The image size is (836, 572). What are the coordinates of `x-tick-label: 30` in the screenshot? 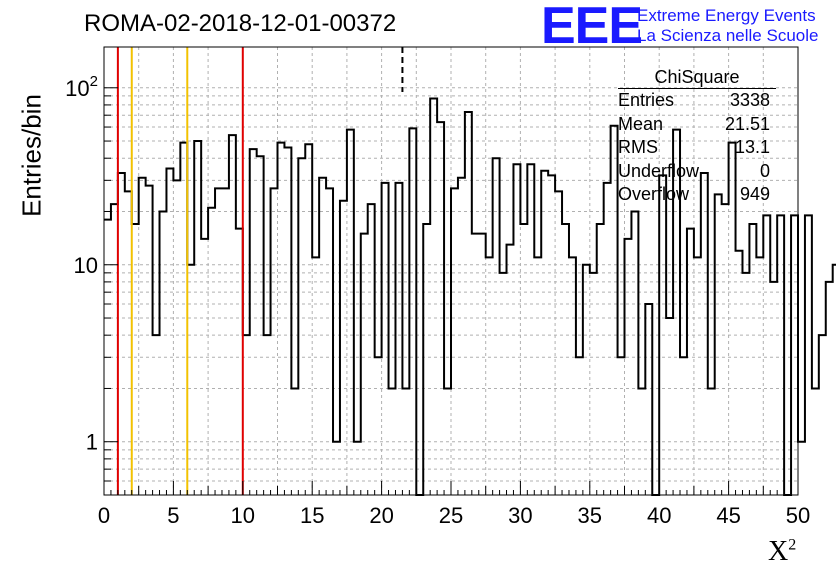 It's located at (520, 515).